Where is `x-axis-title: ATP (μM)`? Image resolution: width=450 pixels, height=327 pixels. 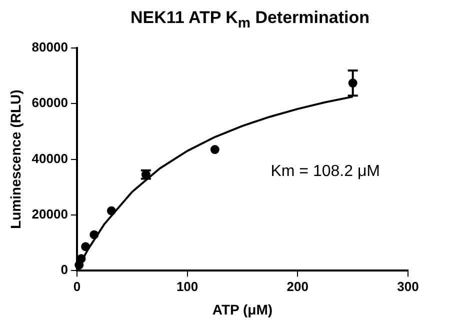 x-axis-title: ATP (μM) is located at coordinates (242, 309).